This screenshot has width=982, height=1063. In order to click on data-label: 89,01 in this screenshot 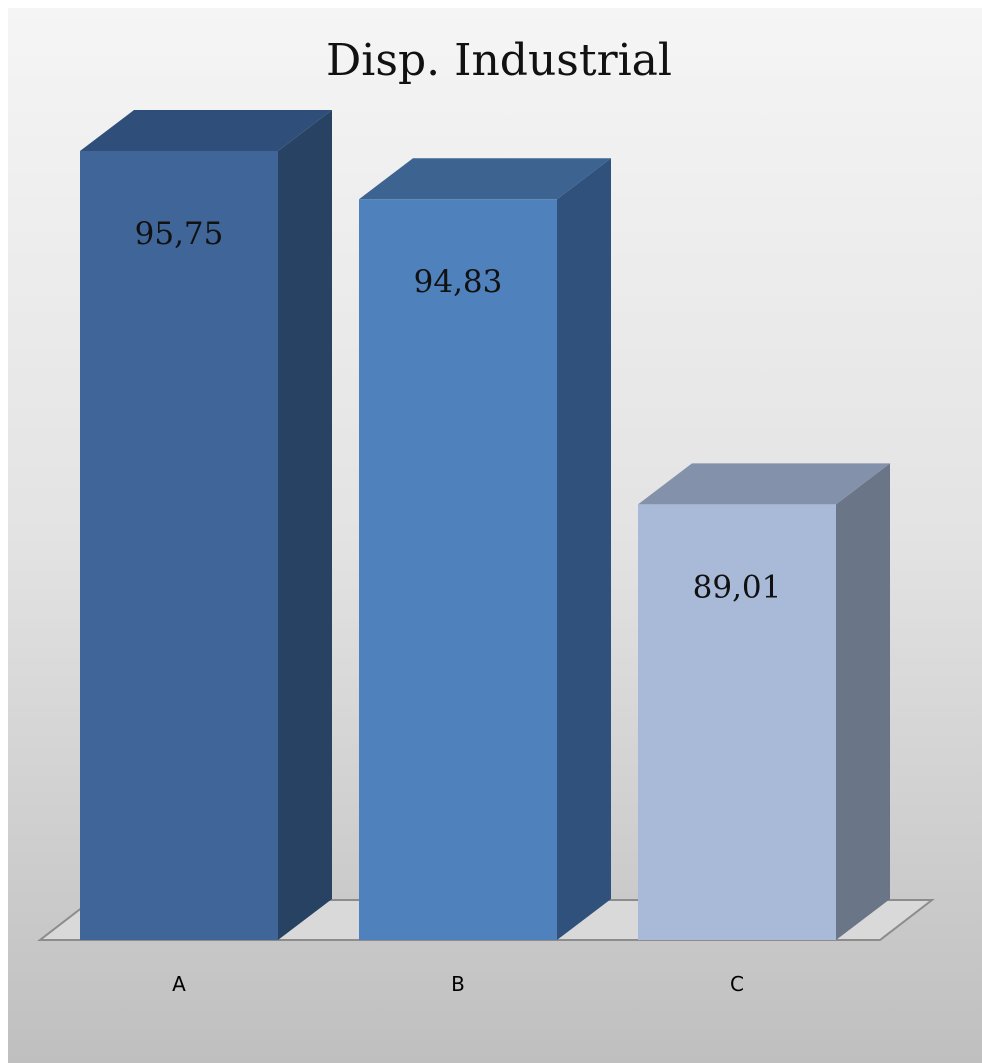, I will do `click(737, 587)`.